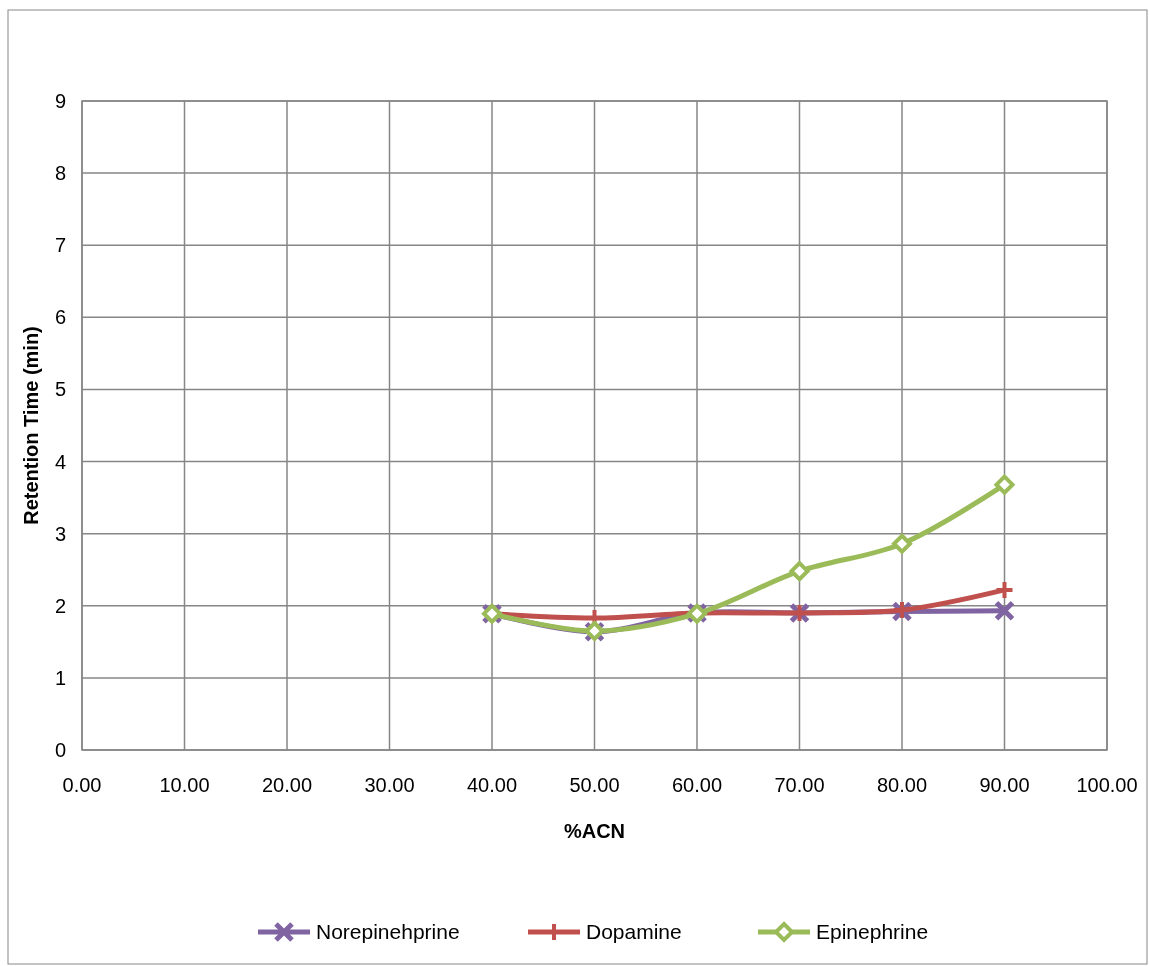 The image size is (1149, 966). What do you see at coordinates (388, 931) in the screenshot?
I see `legend-label: Norepinehprine` at bounding box center [388, 931].